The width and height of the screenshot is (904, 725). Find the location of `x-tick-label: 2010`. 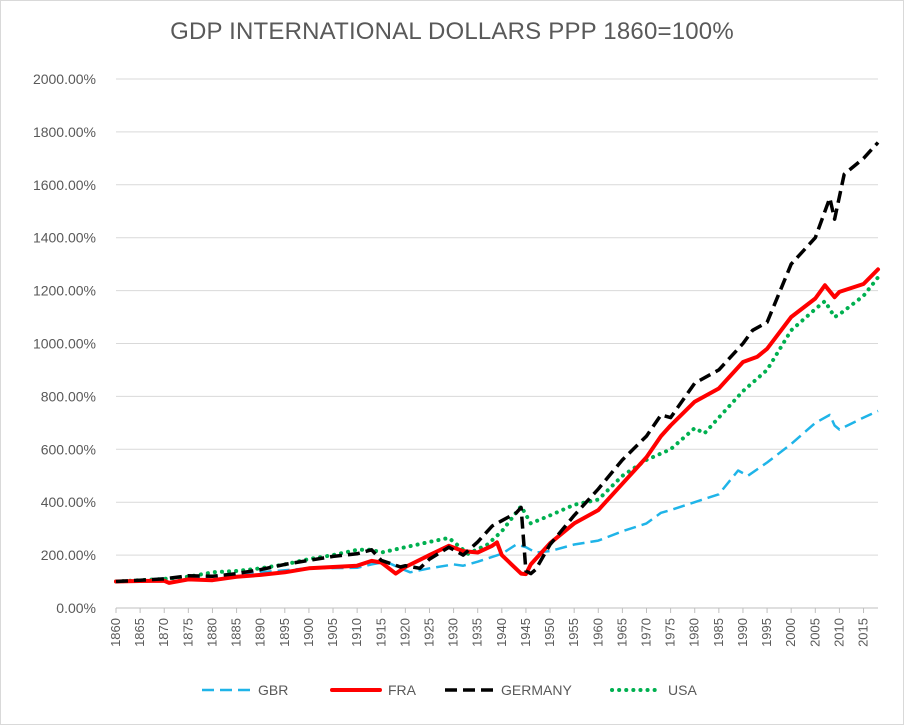

x-tick-label: 2010 is located at coordinates (838, 632).